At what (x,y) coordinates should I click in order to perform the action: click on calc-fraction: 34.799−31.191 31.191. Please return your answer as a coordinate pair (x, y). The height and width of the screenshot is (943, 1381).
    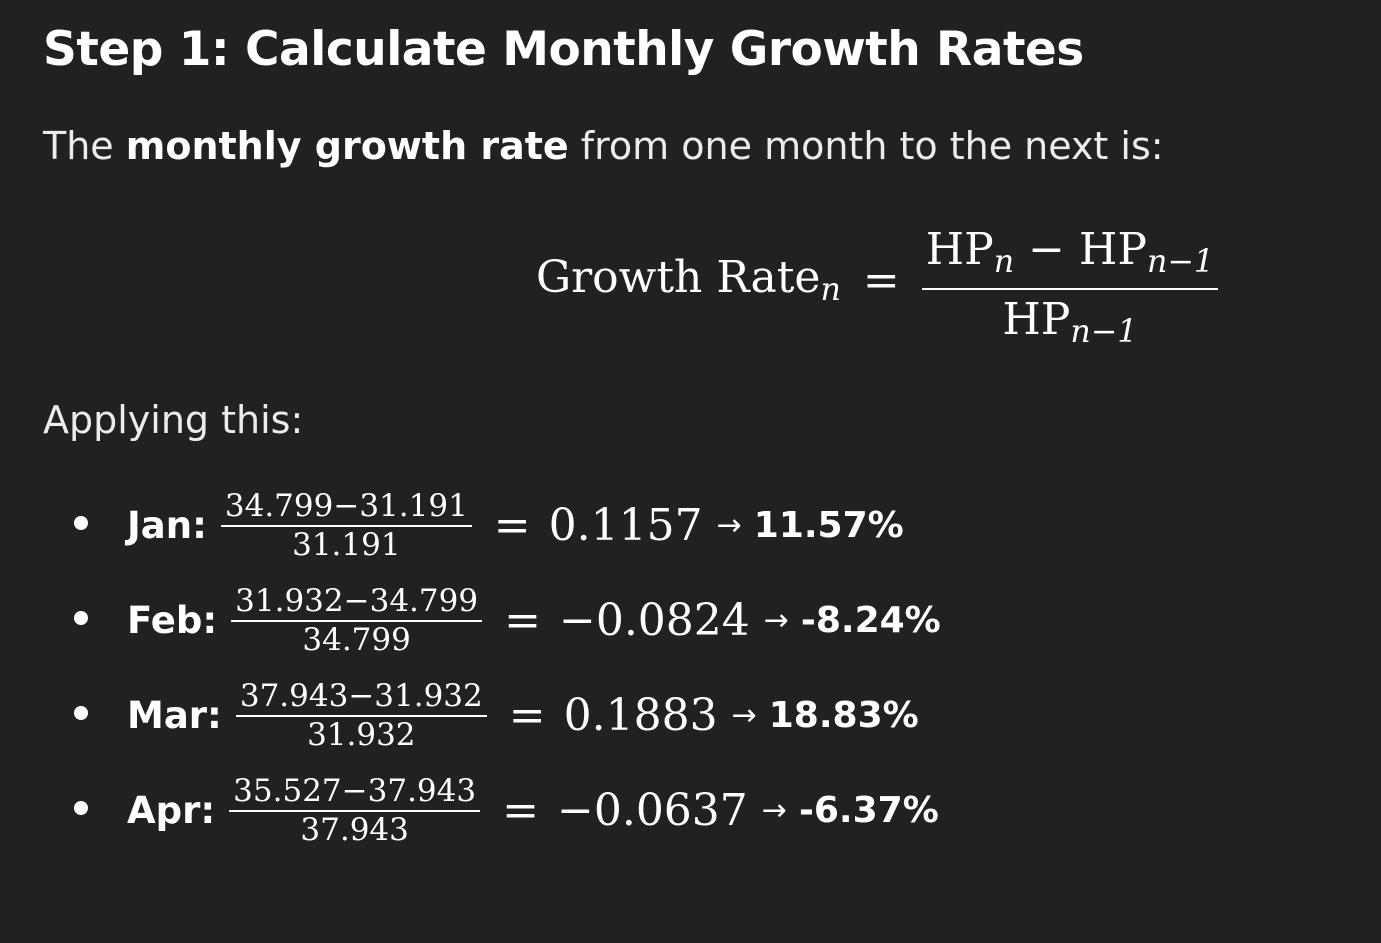
    Looking at the image, I should click on (346, 525).